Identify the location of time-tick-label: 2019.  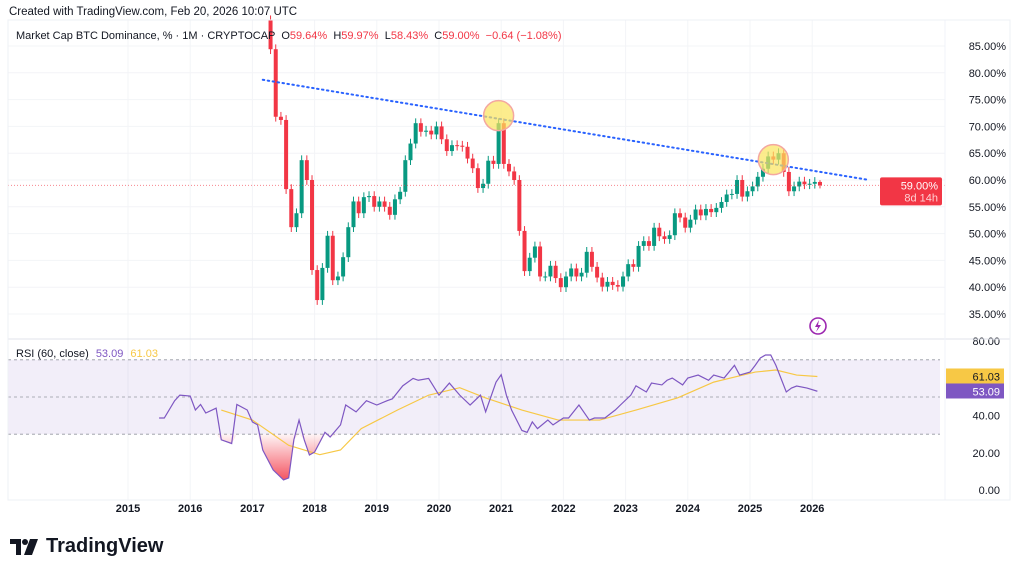
(377, 509).